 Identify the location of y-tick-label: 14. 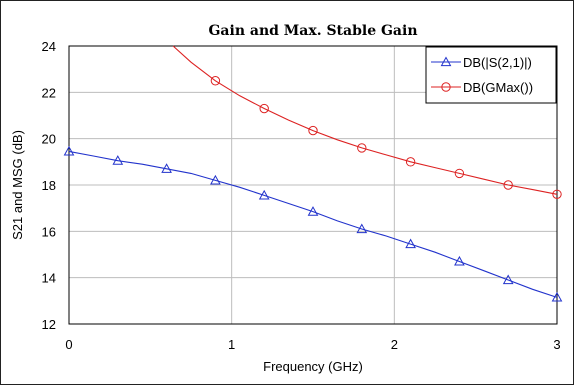
(49, 278).